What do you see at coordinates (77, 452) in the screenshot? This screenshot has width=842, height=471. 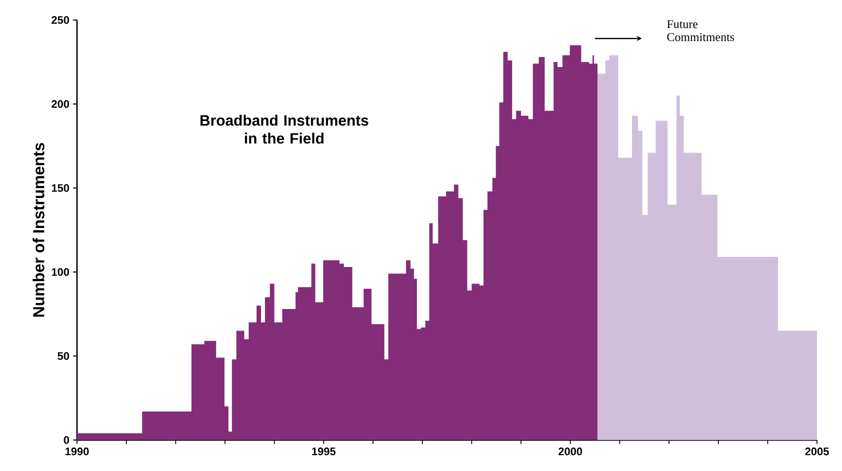 I see `x-tick-label: 1990` at bounding box center [77, 452].